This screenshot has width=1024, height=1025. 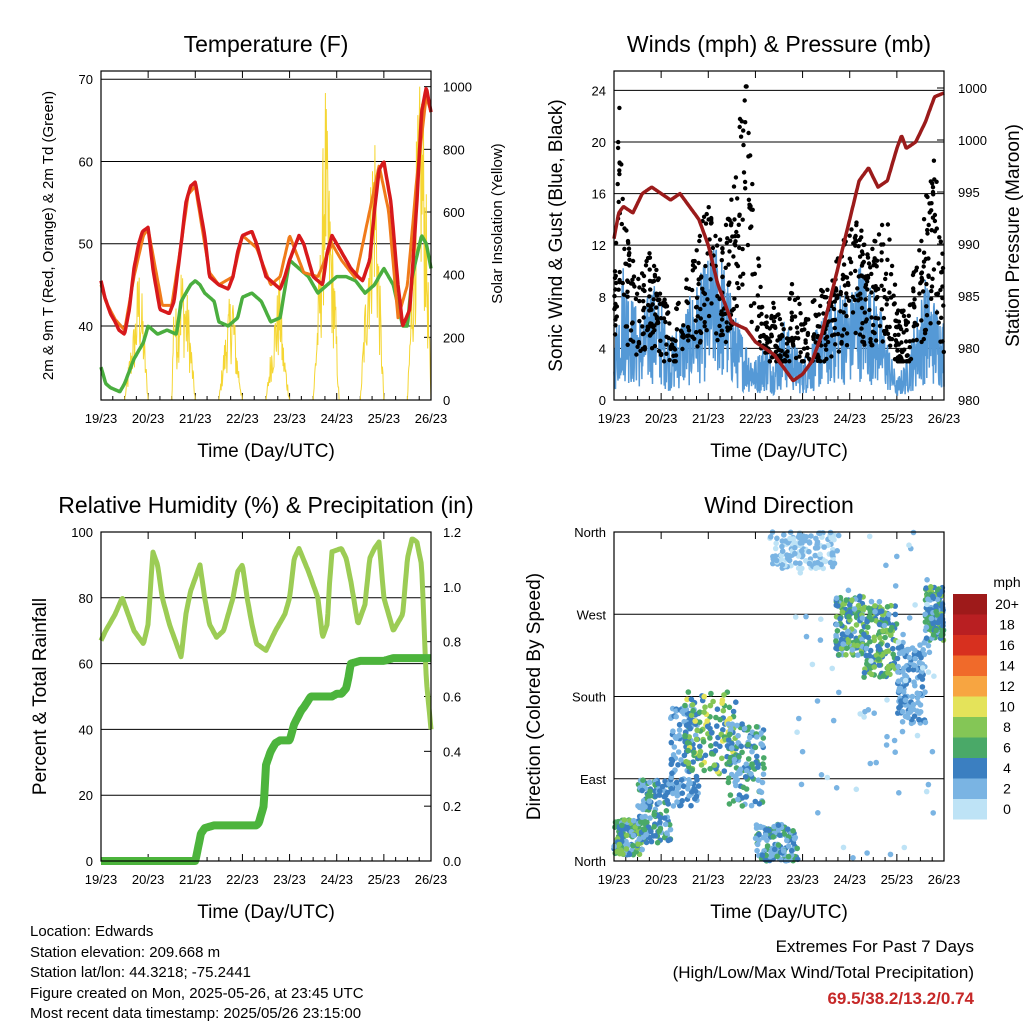 I want to click on plot-frame, so click(x=779, y=235).